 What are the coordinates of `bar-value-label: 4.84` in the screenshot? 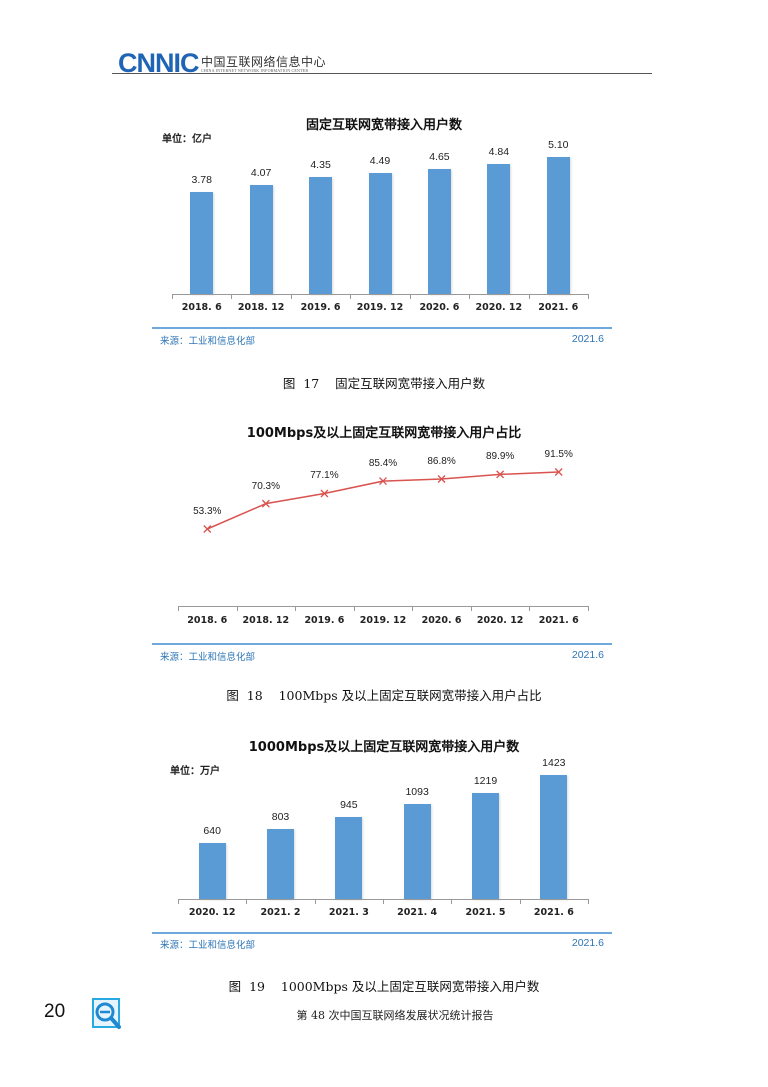 It's located at (499, 151).